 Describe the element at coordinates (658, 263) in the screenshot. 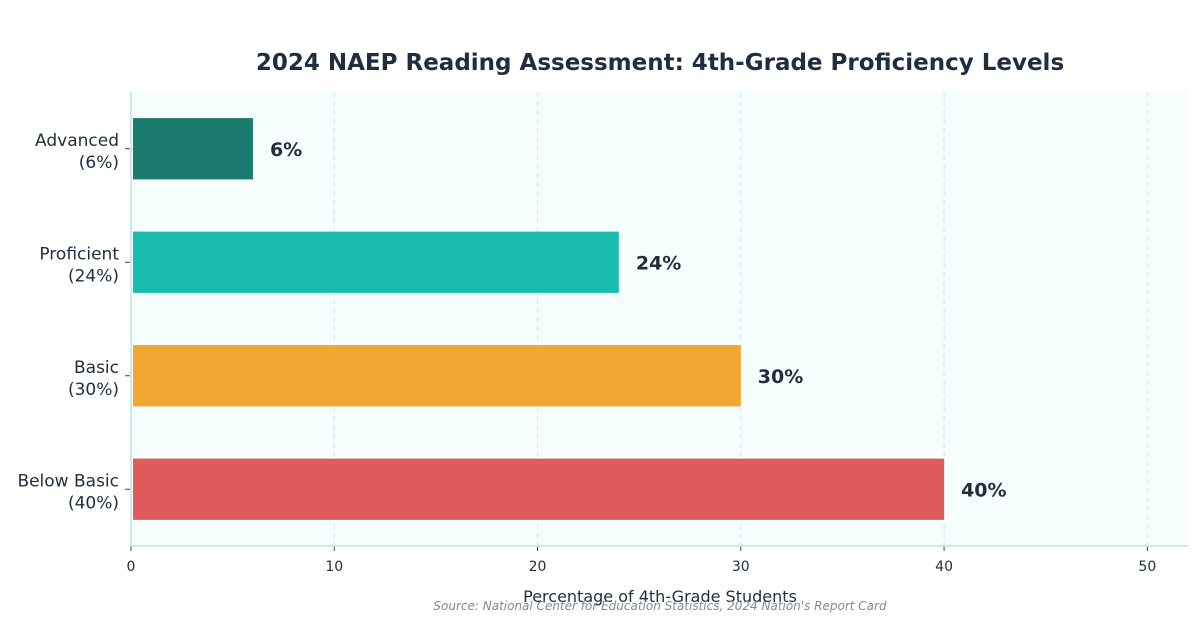

I see `data-label: 24%` at that location.